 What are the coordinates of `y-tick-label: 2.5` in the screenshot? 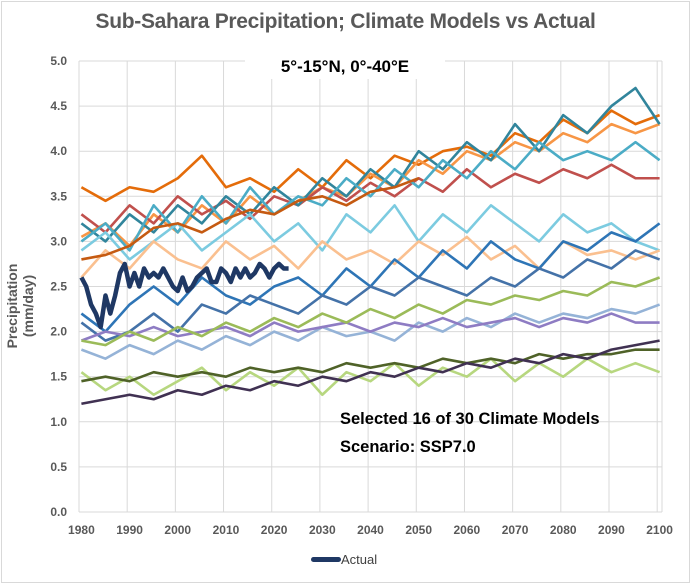 It's located at (58, 287).